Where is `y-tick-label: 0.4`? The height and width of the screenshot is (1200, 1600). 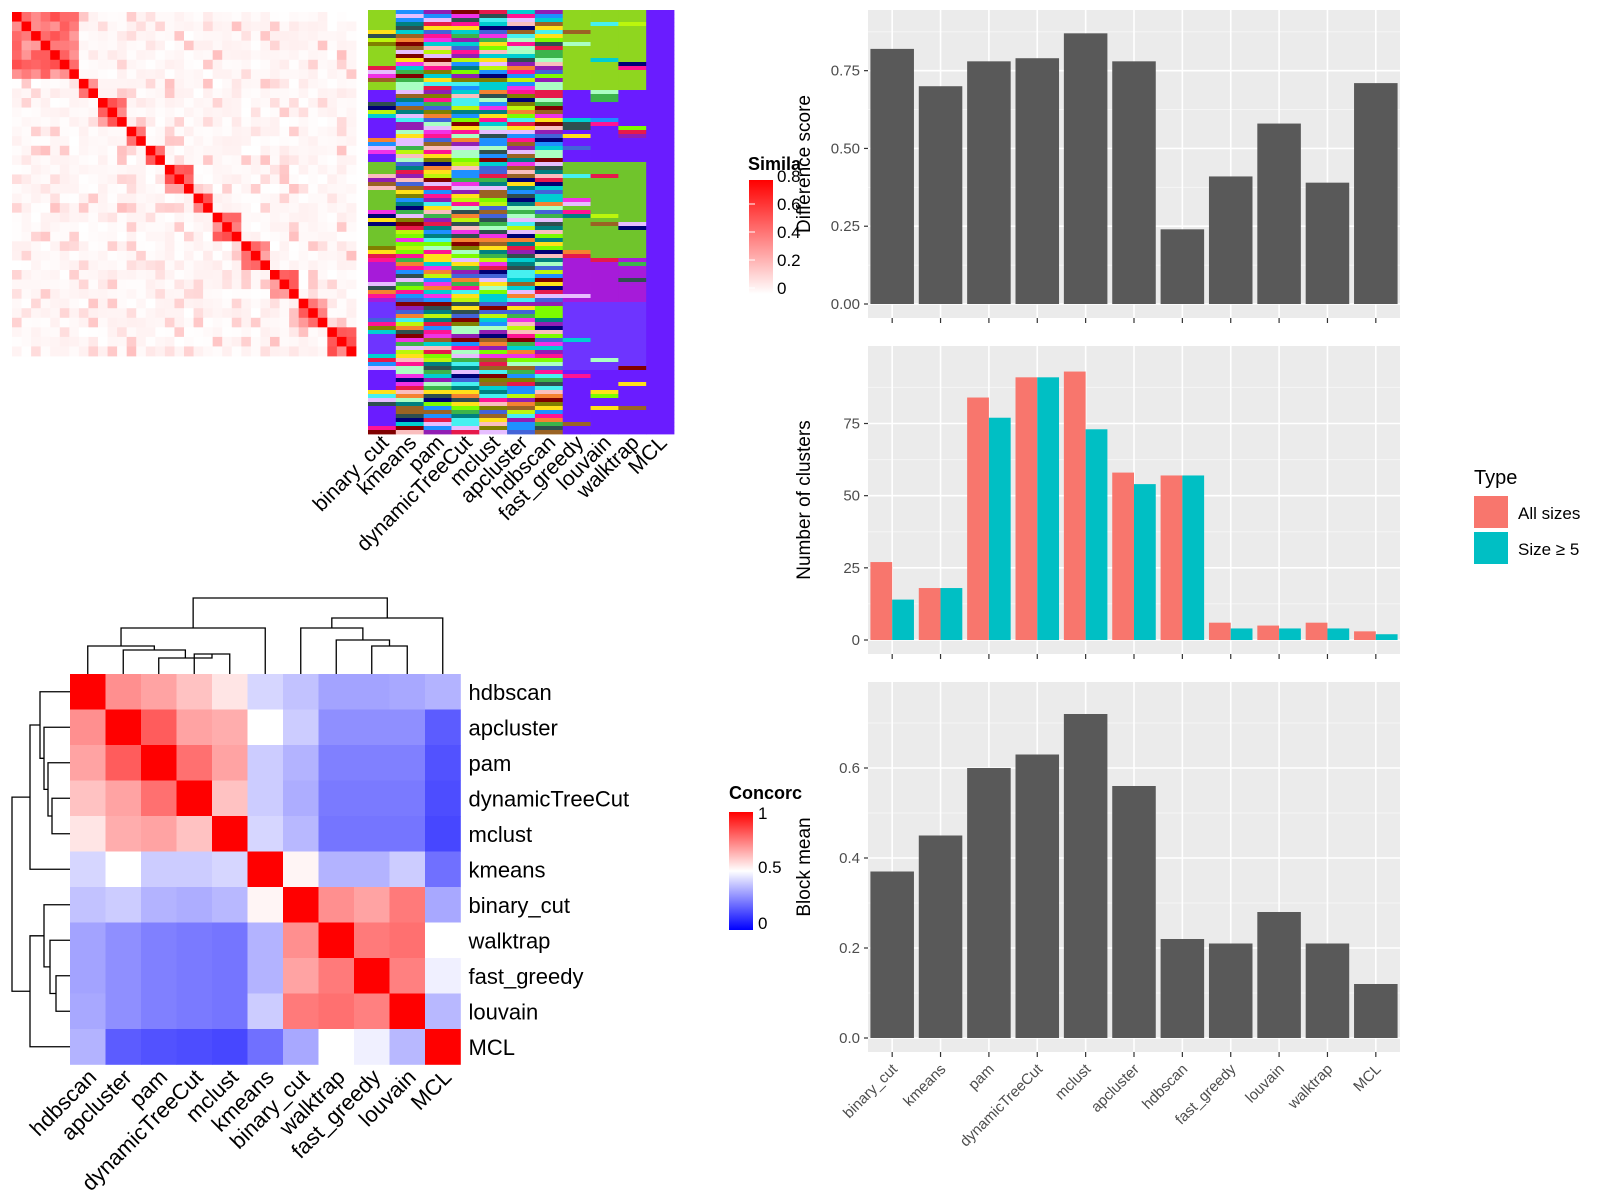
y-tick-label: 0.4 is located at coordinates (849, 858).